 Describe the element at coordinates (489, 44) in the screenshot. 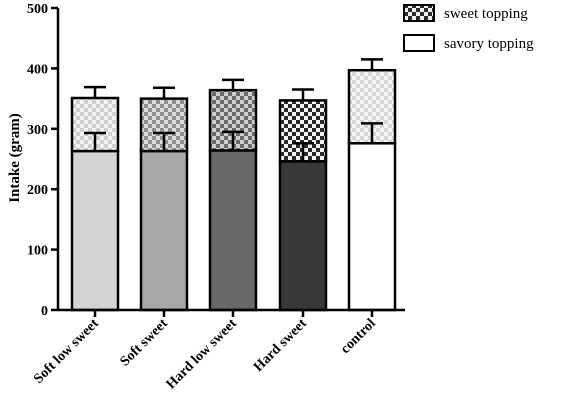

I see `legend-label: savory topping` at that location.